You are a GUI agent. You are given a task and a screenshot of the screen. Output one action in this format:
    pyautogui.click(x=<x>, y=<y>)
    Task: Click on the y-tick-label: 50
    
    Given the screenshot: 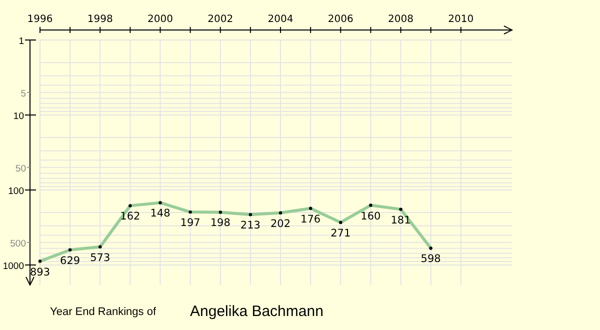 What is the action you would take?
    pyautogui.click(x=20, y=168)
    